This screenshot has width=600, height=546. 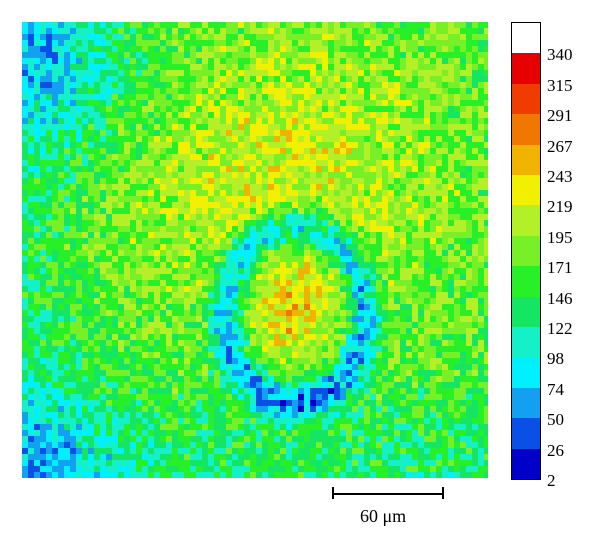 What do you see at coordinates (333, 493) in the screenshot?
I see `scale-bar-left-tick` at bounding box center [333, 493].